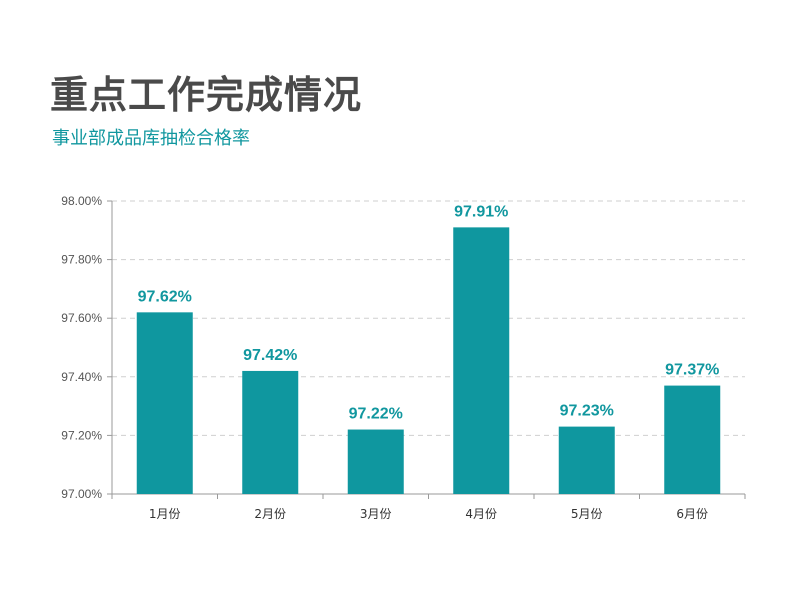 This screenshot has height=600, width=800. What do you see at coordinates (692, 370) in the screenshot?
I see `data-label: 97.37%` at bounding box center [692, 370].